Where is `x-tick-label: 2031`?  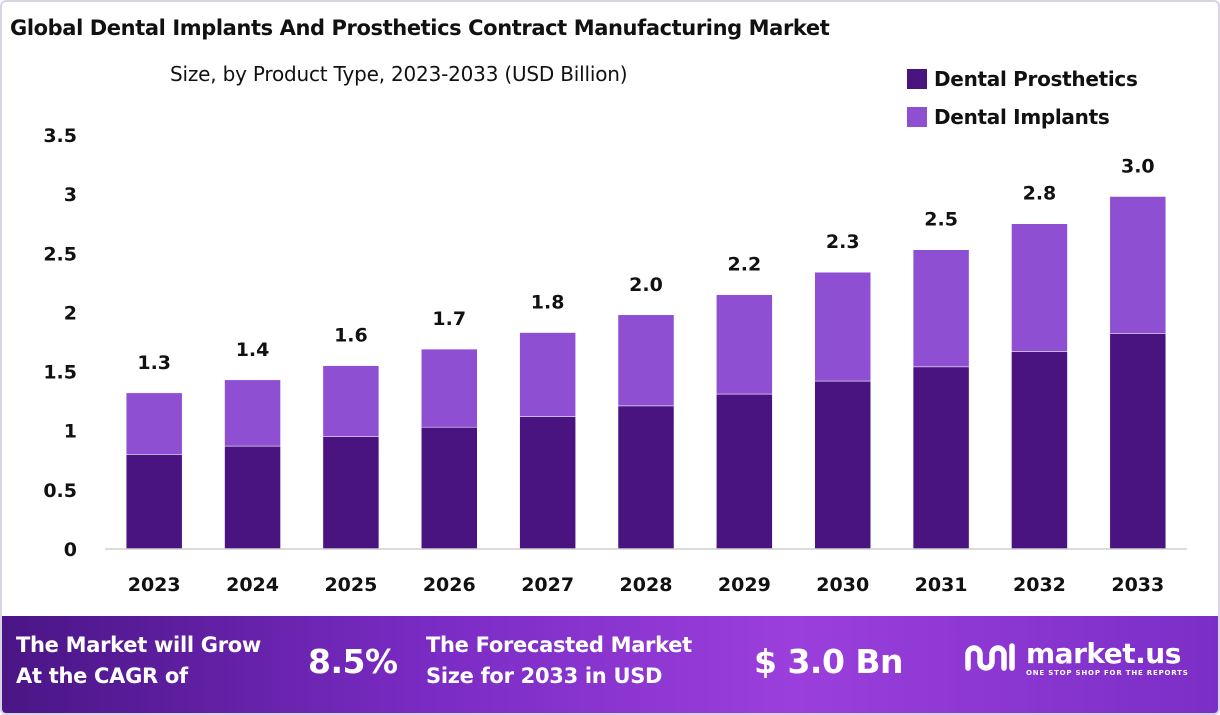
x-tick-label: 2031 is located at coordinates (941, 585).